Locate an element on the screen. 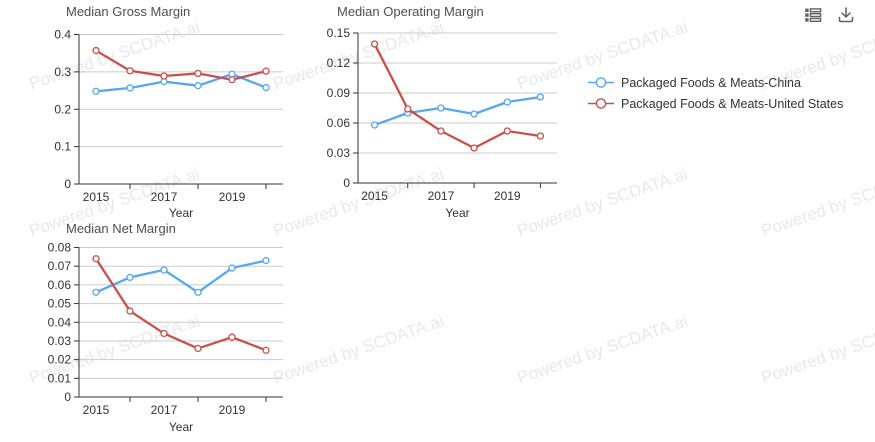 This screenshot has height=442, width=875. chart-title-net-margin: Median Net Margin is located at coordinates (121, 228).